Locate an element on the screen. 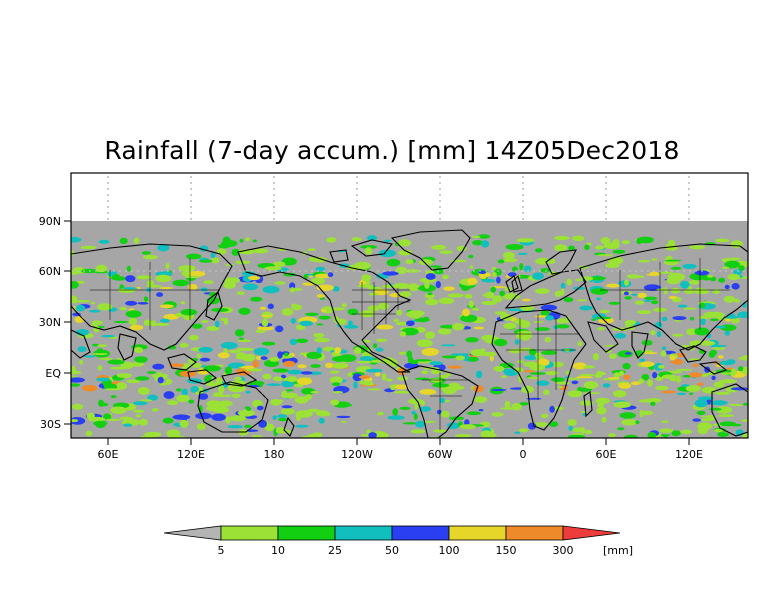  lon-label-60w: 60W is located at coordinates (440, 454).